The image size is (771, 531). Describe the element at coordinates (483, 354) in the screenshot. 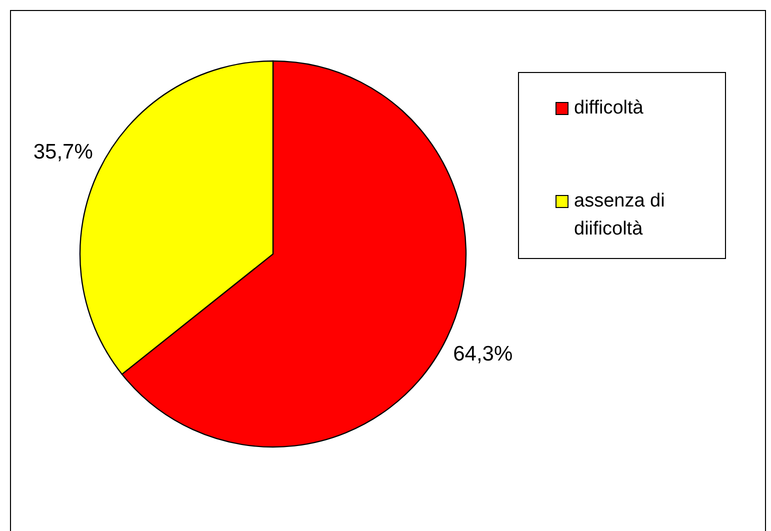

I see `data-label: 64,3%` at that location.